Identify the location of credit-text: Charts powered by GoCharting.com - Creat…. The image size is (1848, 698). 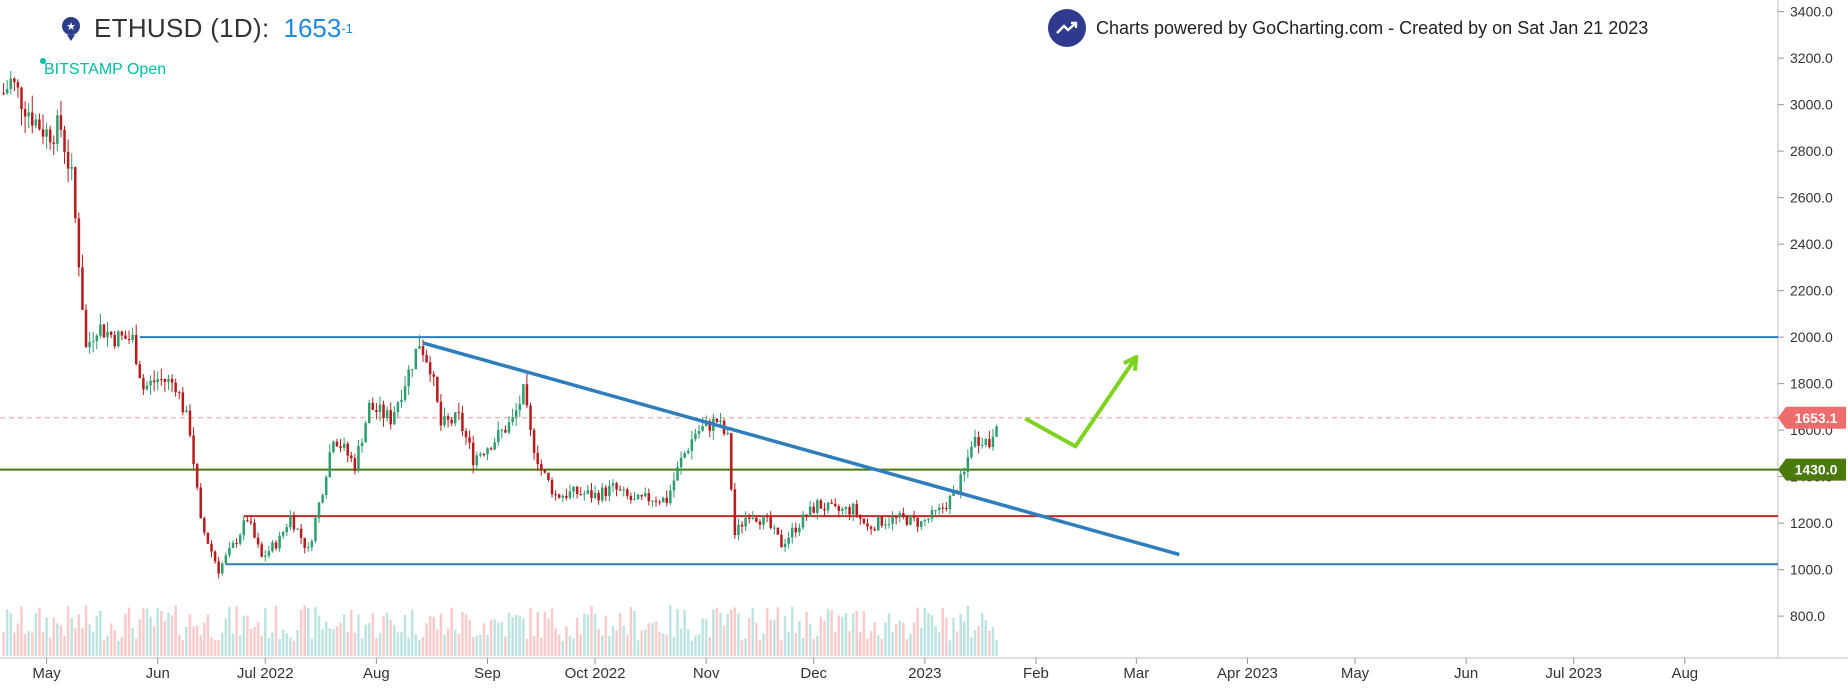
(1372, 27).